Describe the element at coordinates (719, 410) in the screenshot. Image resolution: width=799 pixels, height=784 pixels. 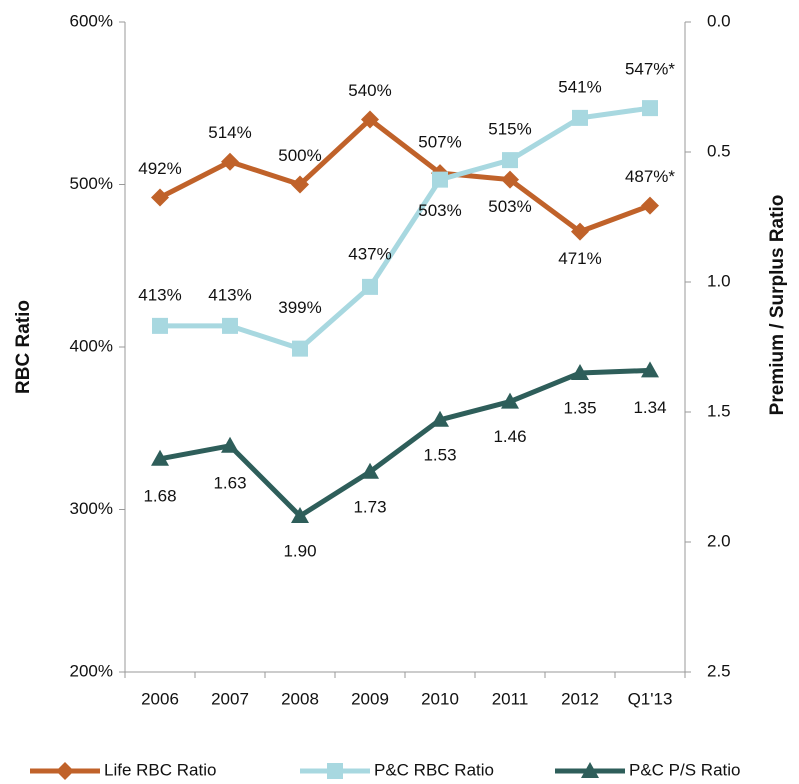
I see `y2-tick-label: 1.5` at that location.